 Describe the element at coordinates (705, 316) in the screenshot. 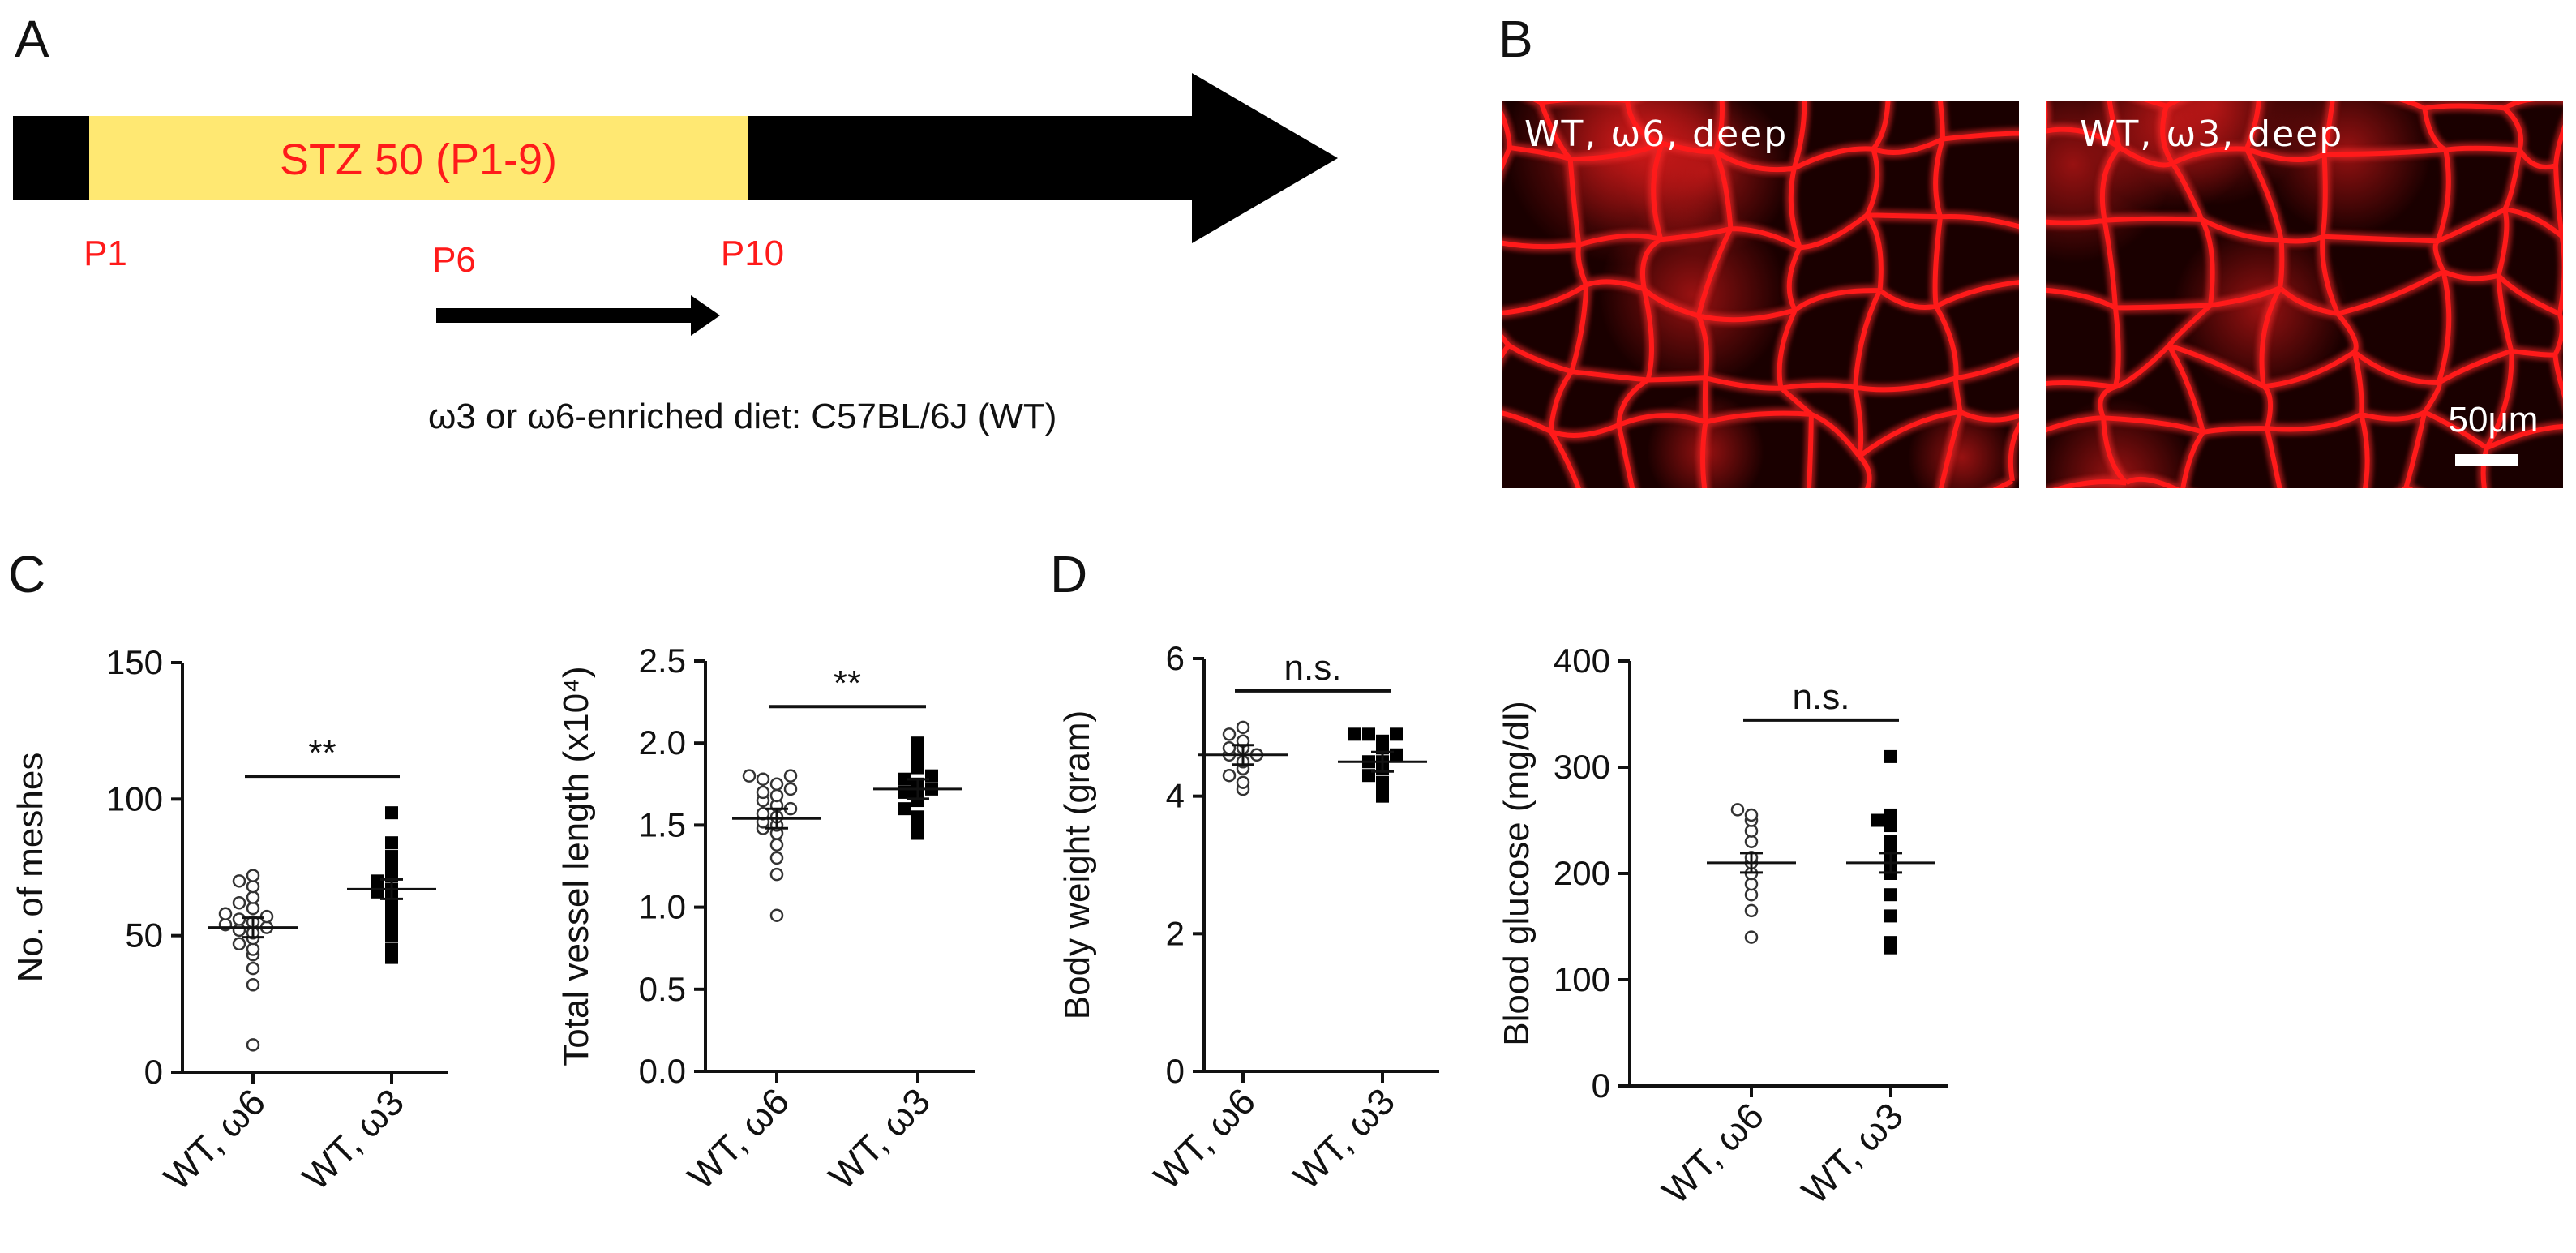

I see `diet-arrow-head` at that location.